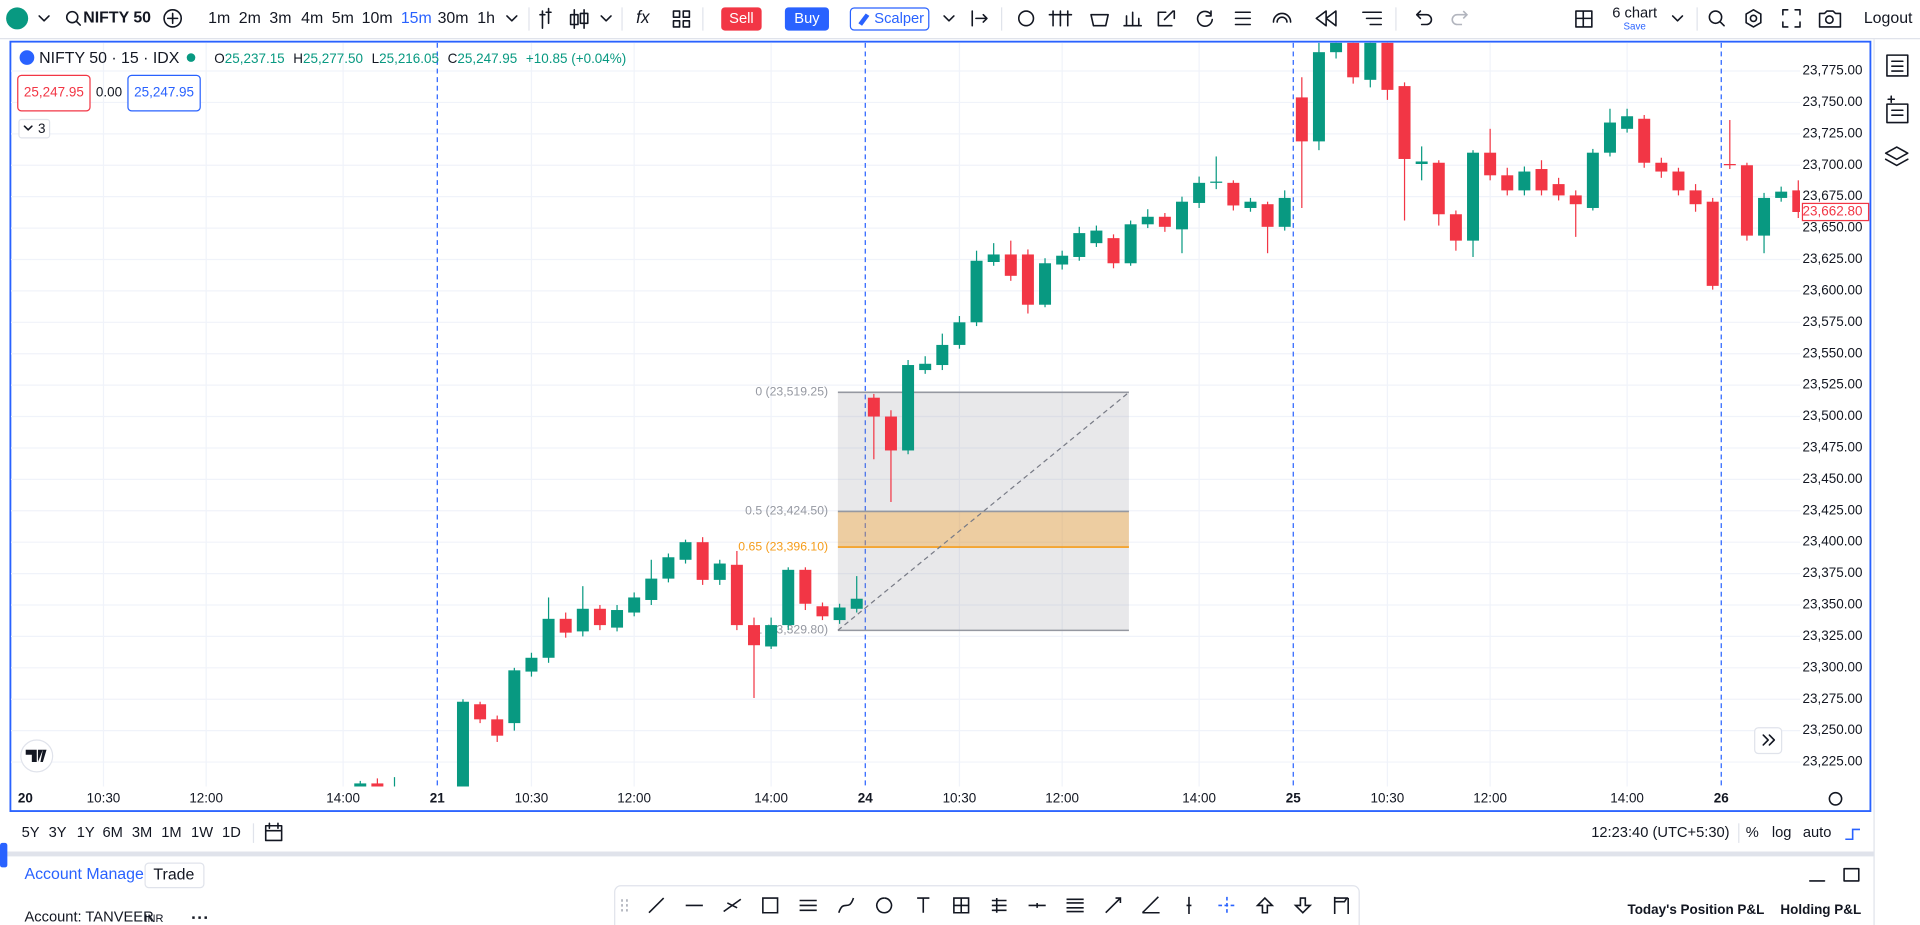 The width and height of the screenshot is (1920, 925). What do you see at coordinates (1243, 19) in the screenshot?
I see `toolbar-icons` at bounding box center [1243, 19].